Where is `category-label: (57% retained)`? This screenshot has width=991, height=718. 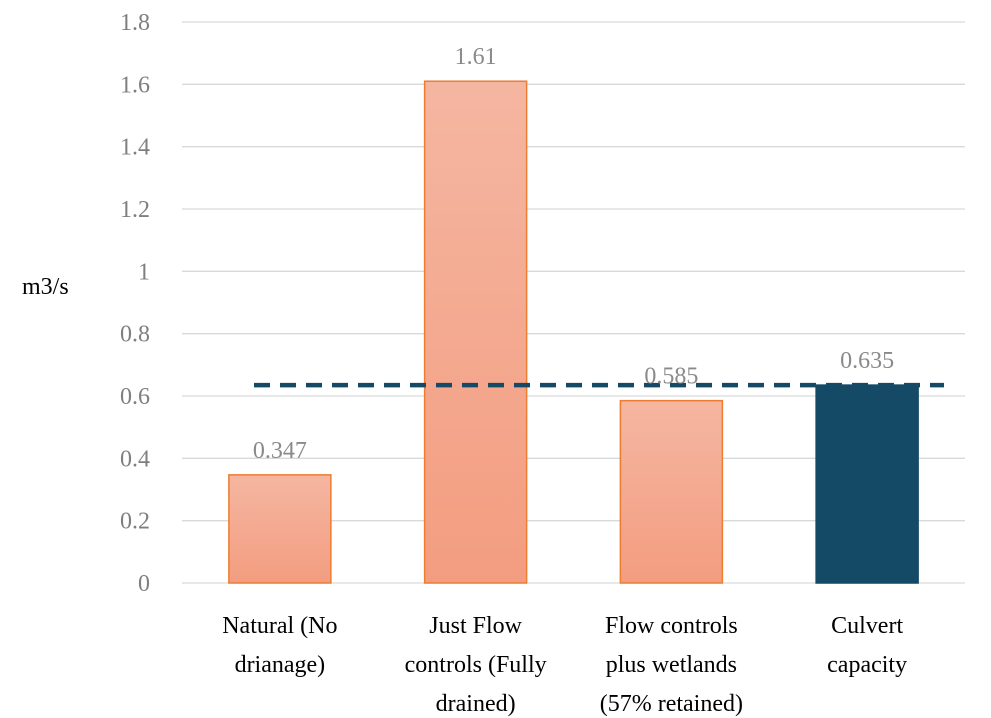
category-label: (57% retained) is located at coordinates (671, 704).